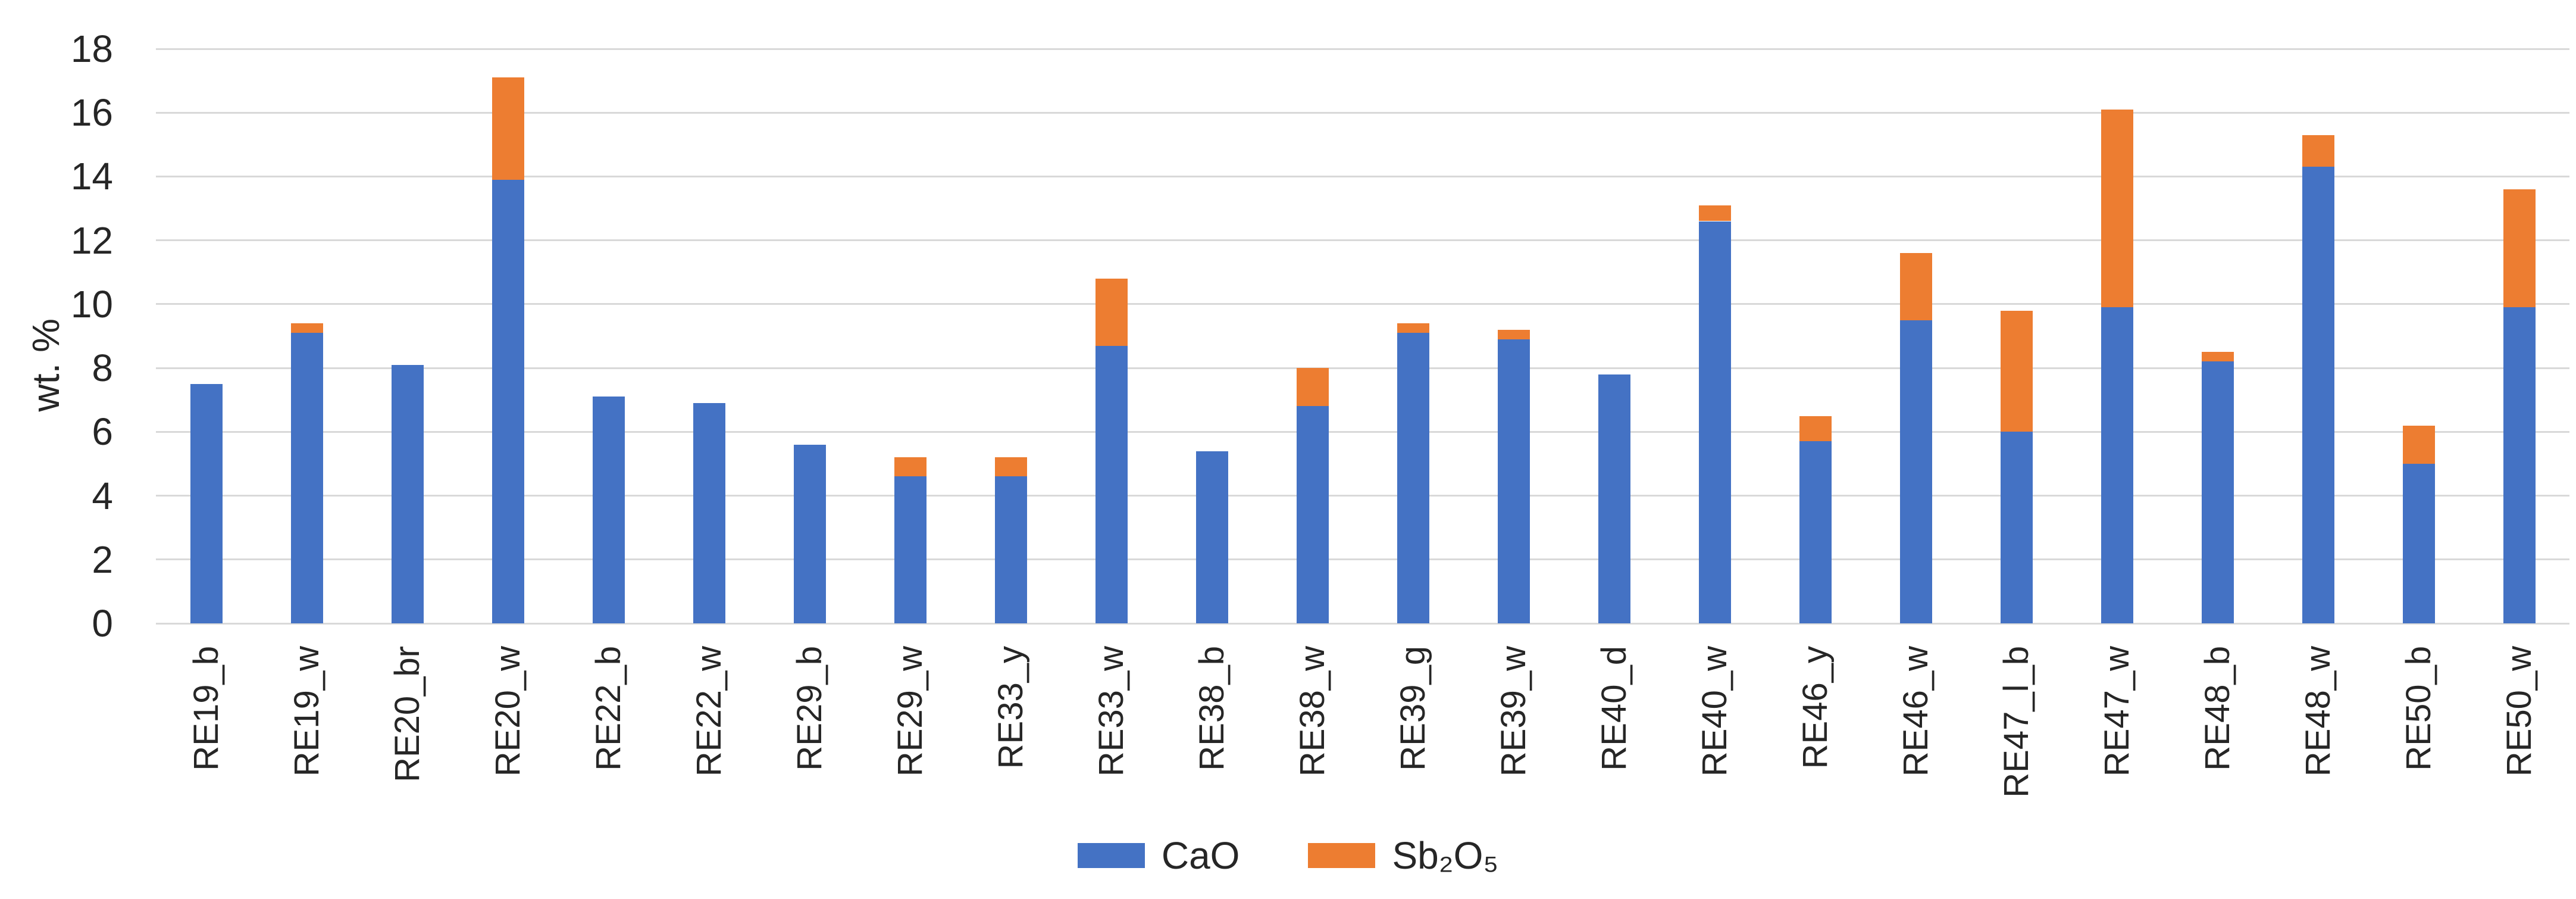  What do you see at coordinates (2217, 708) in the screenshot?
I see `x-axis-label: RE48_b` at bounding box center [2217, 708].